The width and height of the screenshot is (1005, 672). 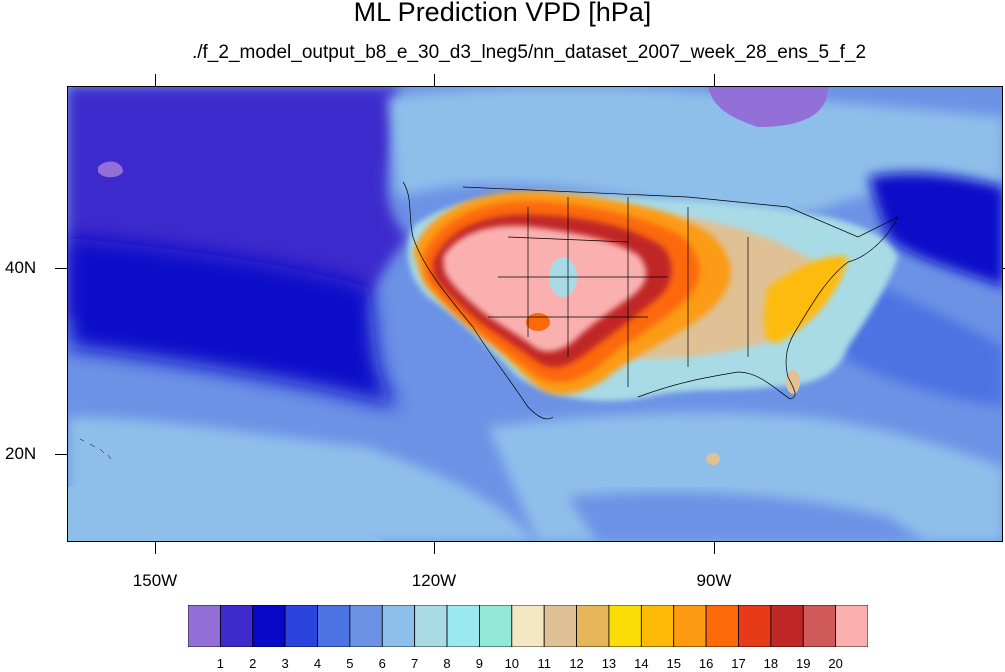 I want to click on lon-tick-90w-top, so click(x=714, y=80).